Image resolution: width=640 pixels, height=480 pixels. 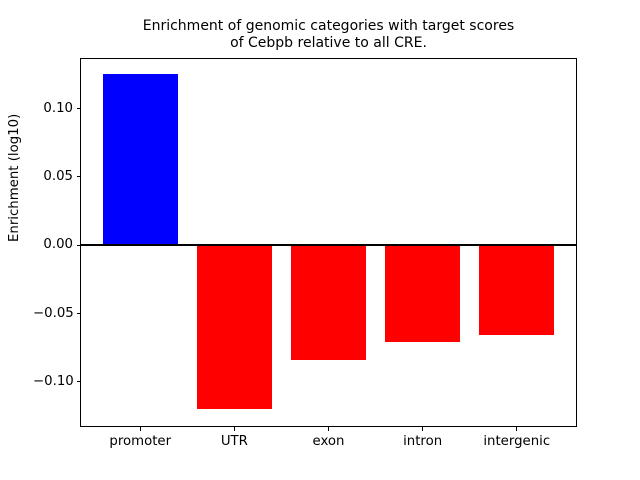 What do you see at coordinates (423, 441) in the screenshot?
I see `x-tick-label-intron: intron` at bounding box center [423, 441].